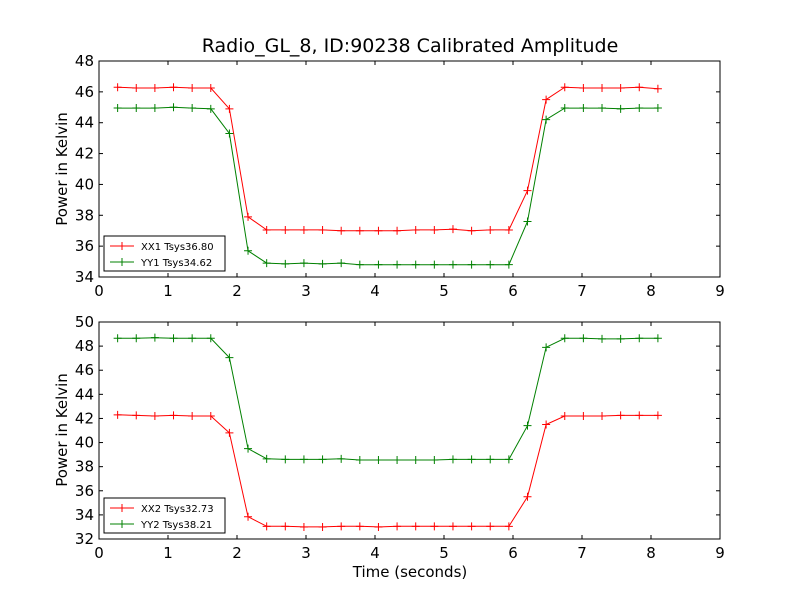 This screenshot has width=800, height=600. What do you see at coordinates (84, 370) in the screenshot?
I see `bottom-y-tick-label: 46` at bounding box center [84, 370].